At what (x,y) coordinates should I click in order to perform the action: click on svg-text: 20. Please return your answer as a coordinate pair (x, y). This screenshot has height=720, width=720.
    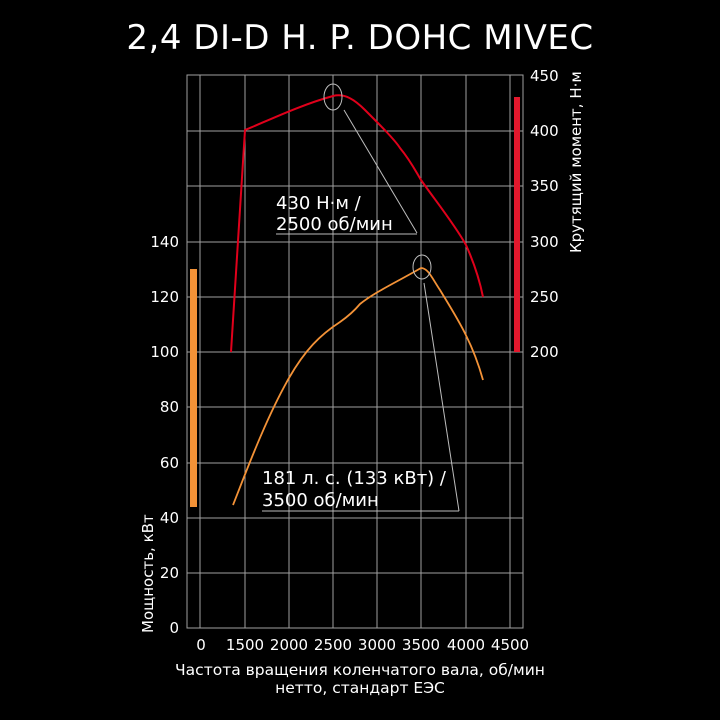
    Looking at the image, I should click on (169, 573).